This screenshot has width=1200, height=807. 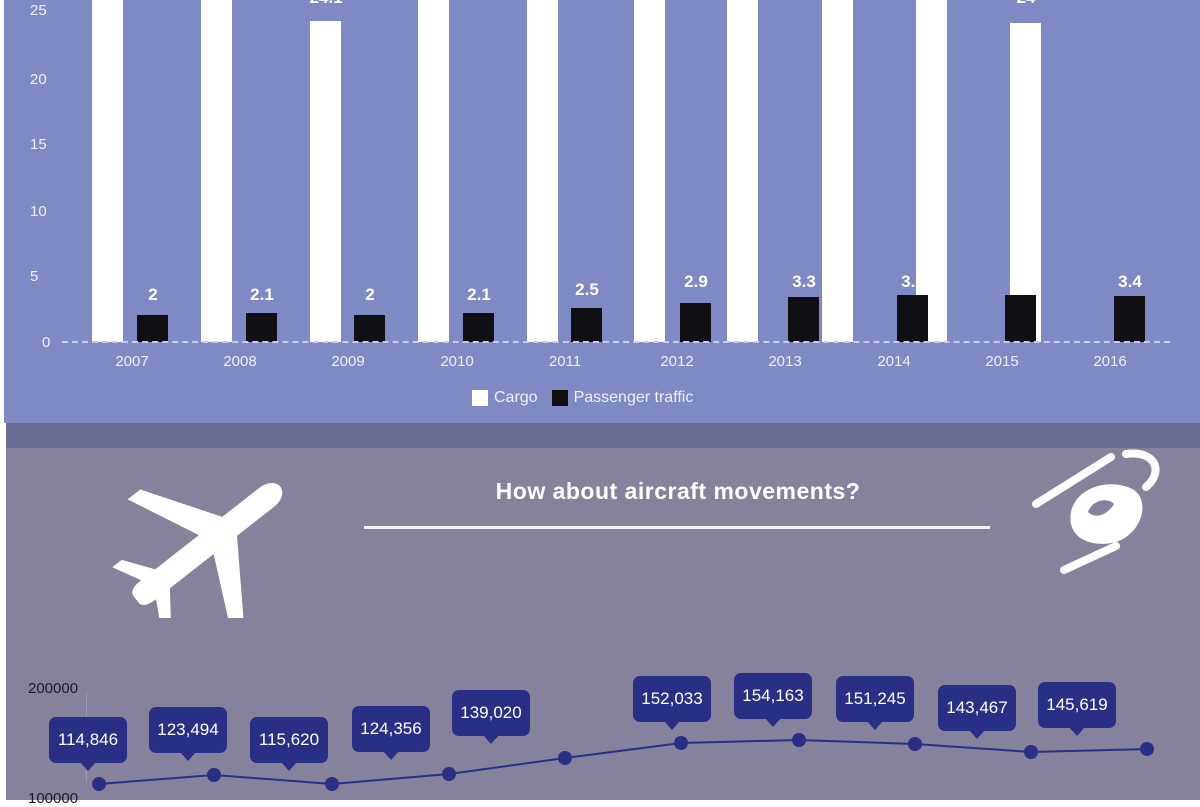 I want to click on value-callout: 123,494, so click(x=188, y=734).